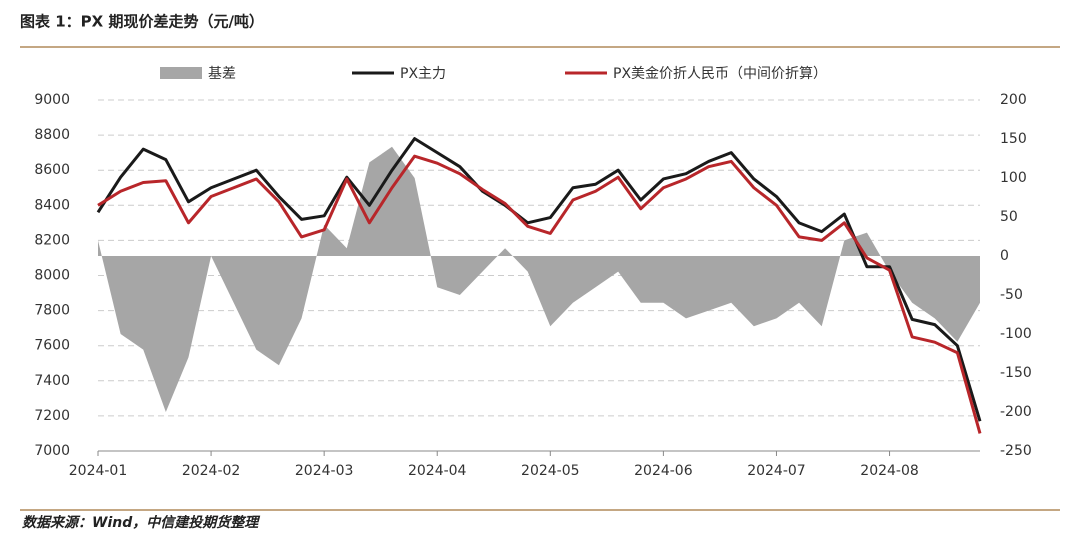 This screenshot has height=546, width=1080. What do you see at coordinates (1016, 451) in the screenshot?
I see `y2-tick-label: -250` at bounding box center [1016, 451].